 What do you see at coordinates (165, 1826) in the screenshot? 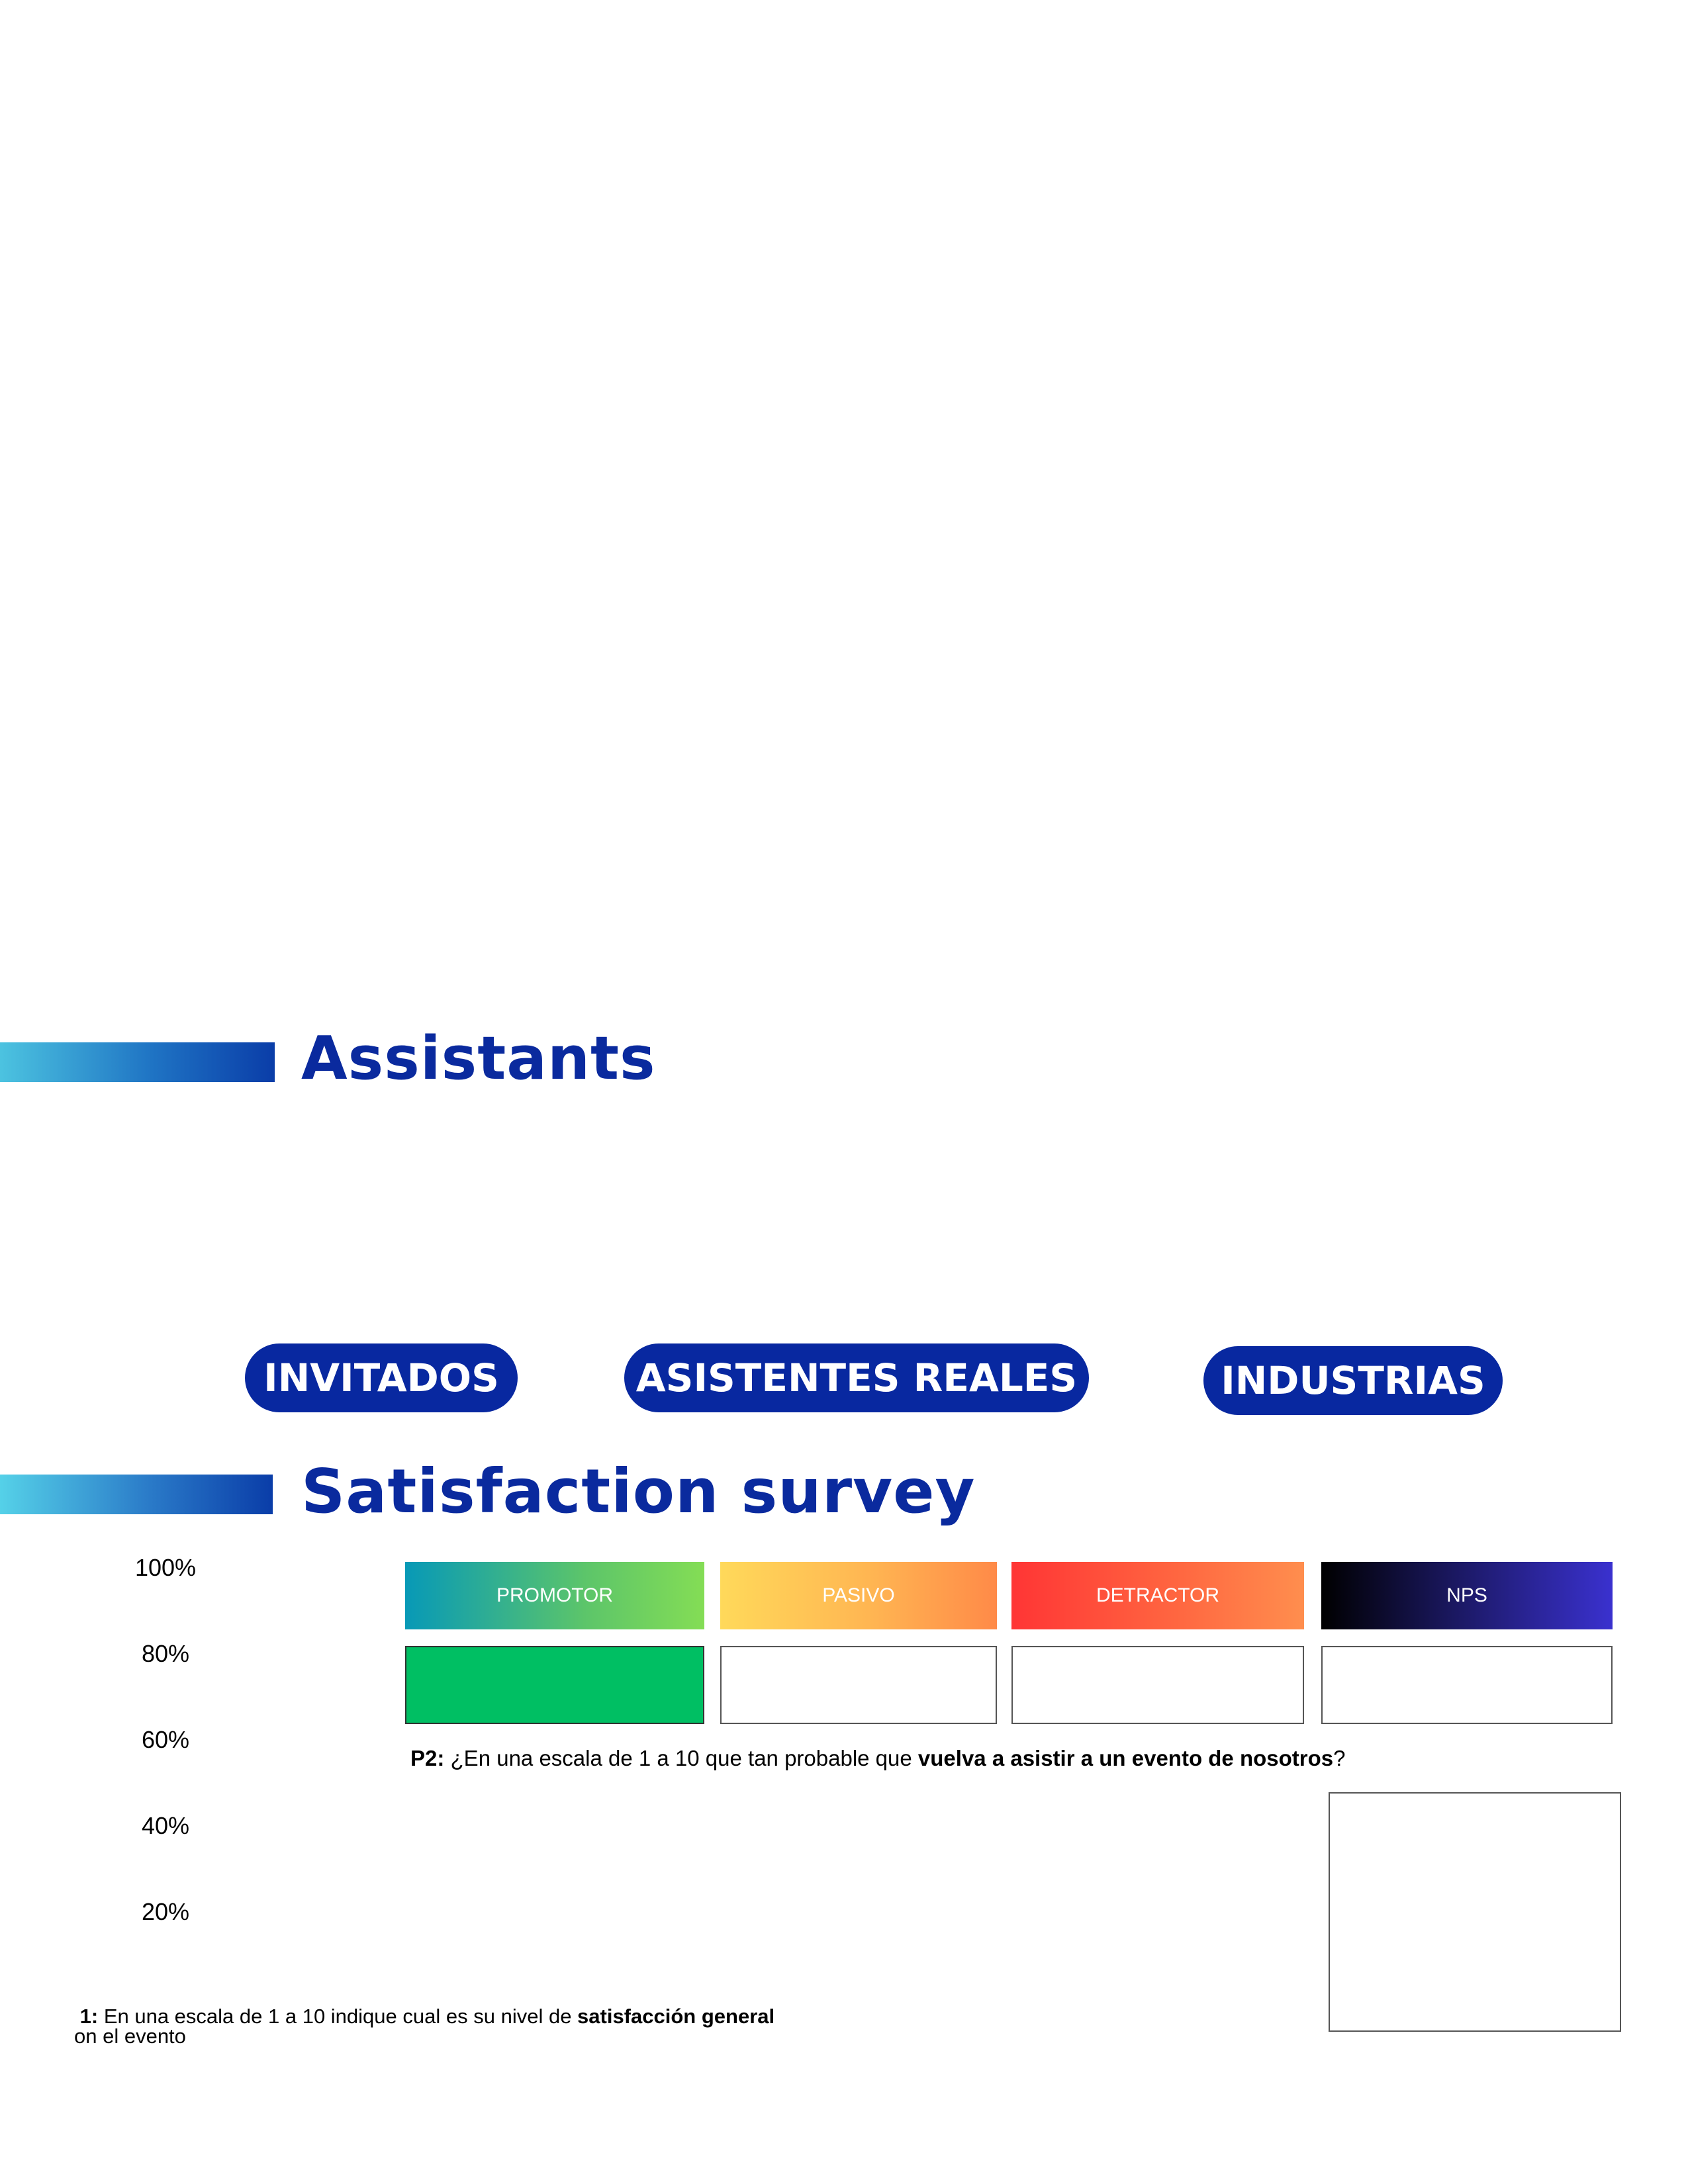
I see `y-axis-label-40: 40%` at bounding box center [165, 1826].